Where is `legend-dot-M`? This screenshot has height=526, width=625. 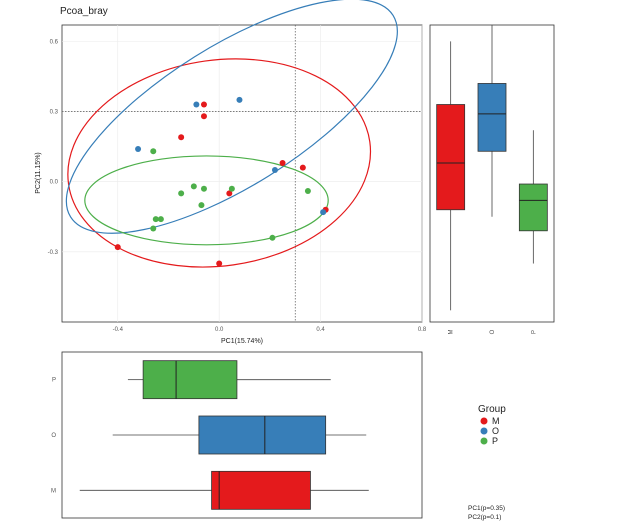 legend-dot-M is located at coordinates (484, 421).